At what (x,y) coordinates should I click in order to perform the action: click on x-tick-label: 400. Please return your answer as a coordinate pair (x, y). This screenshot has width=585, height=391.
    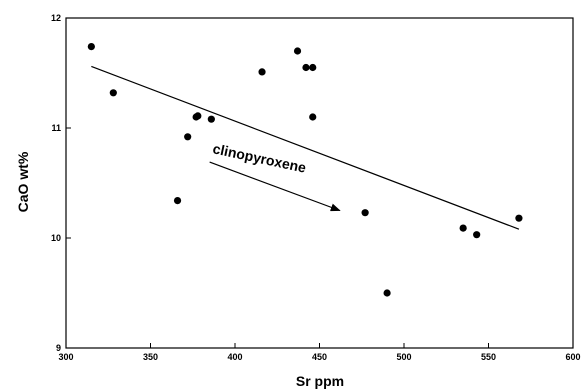
    Looking at the image, I should click on (234, 357).